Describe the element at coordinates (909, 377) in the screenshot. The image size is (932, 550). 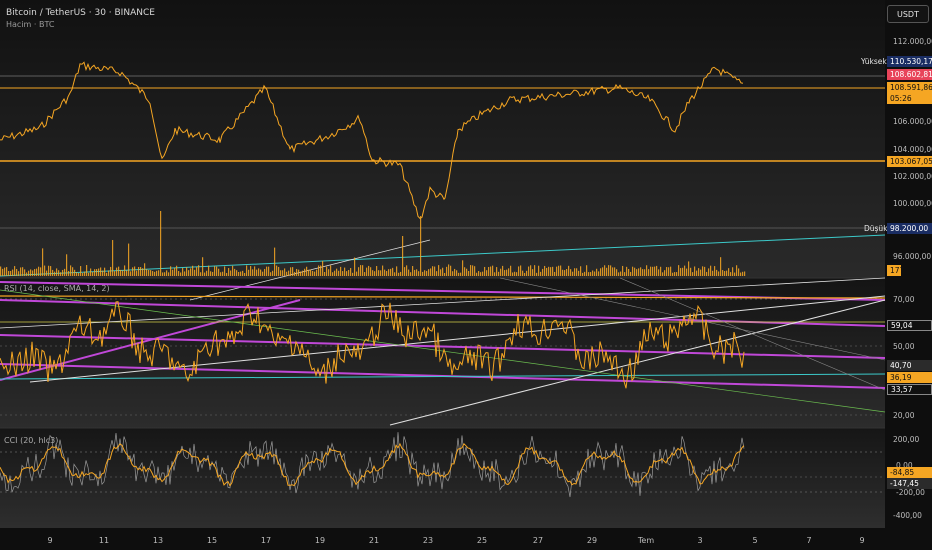
I see `rsi-tag-orange: 36,19` at that location.